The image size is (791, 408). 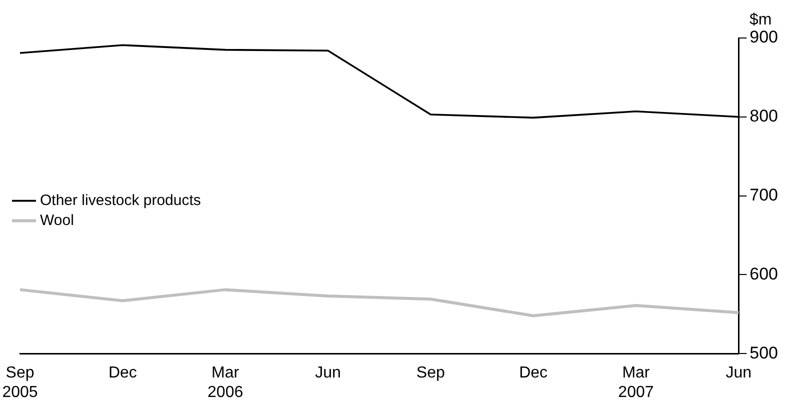 I want to click on y-tick-label: 500, so click(x=764, y=352).